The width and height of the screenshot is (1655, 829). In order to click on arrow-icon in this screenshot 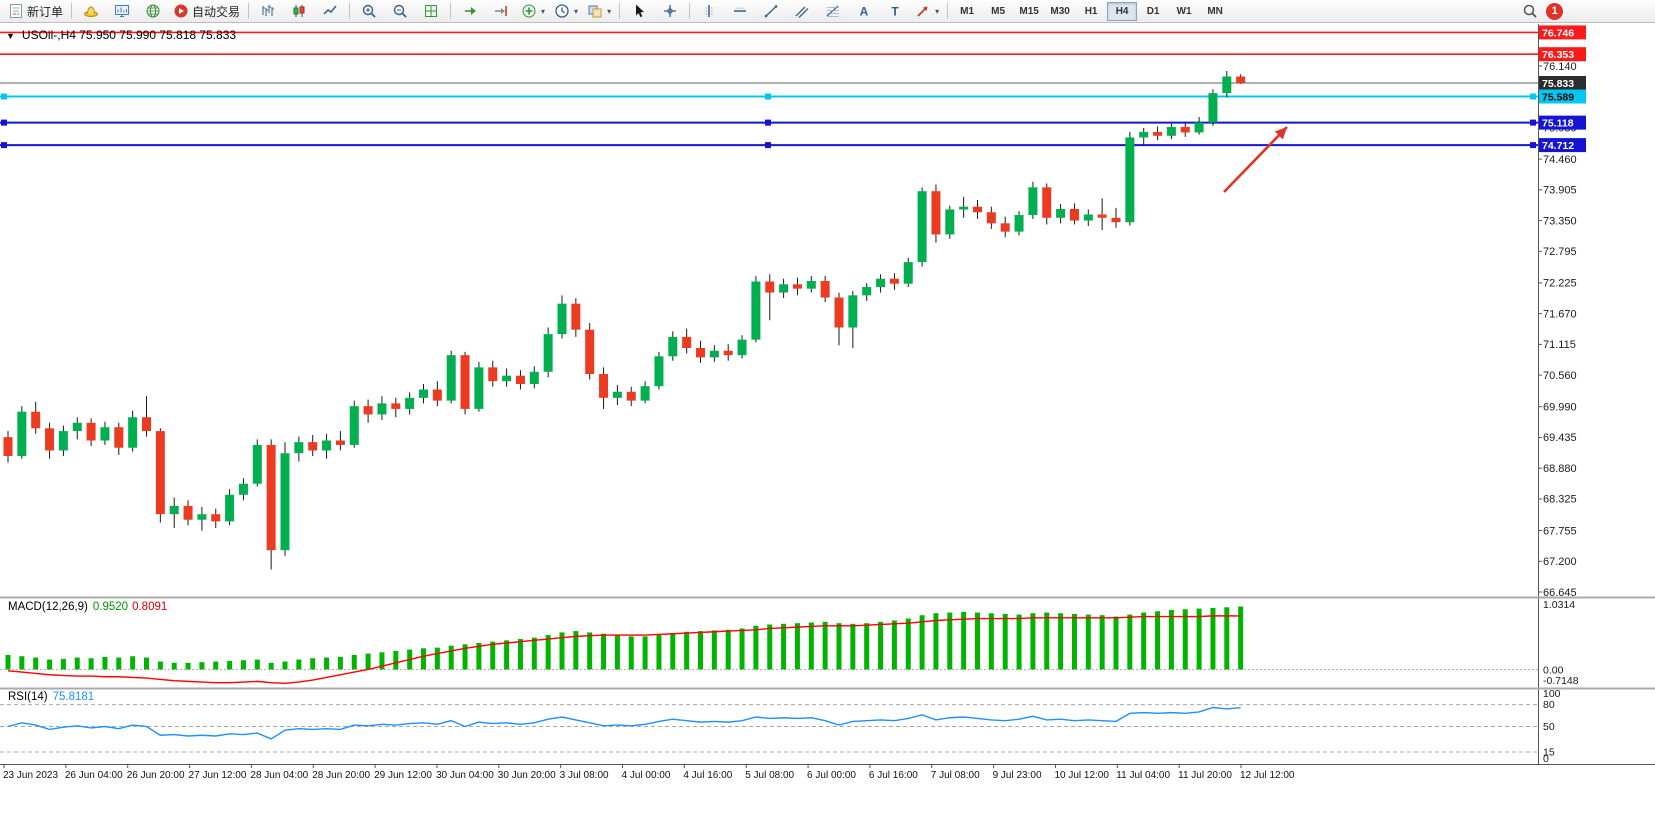, I will do `click(922, 11)`.